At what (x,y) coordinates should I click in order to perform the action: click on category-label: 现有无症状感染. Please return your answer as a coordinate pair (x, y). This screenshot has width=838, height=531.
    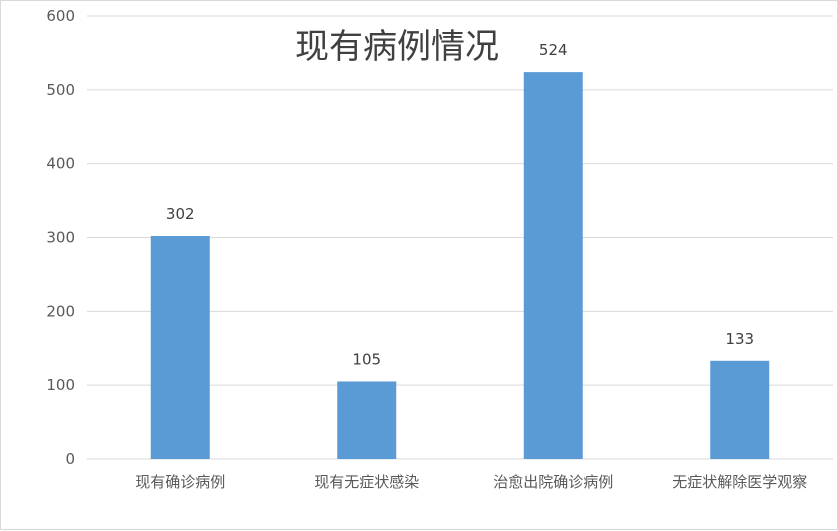
    Looking at the image, I should click on (366, 482).